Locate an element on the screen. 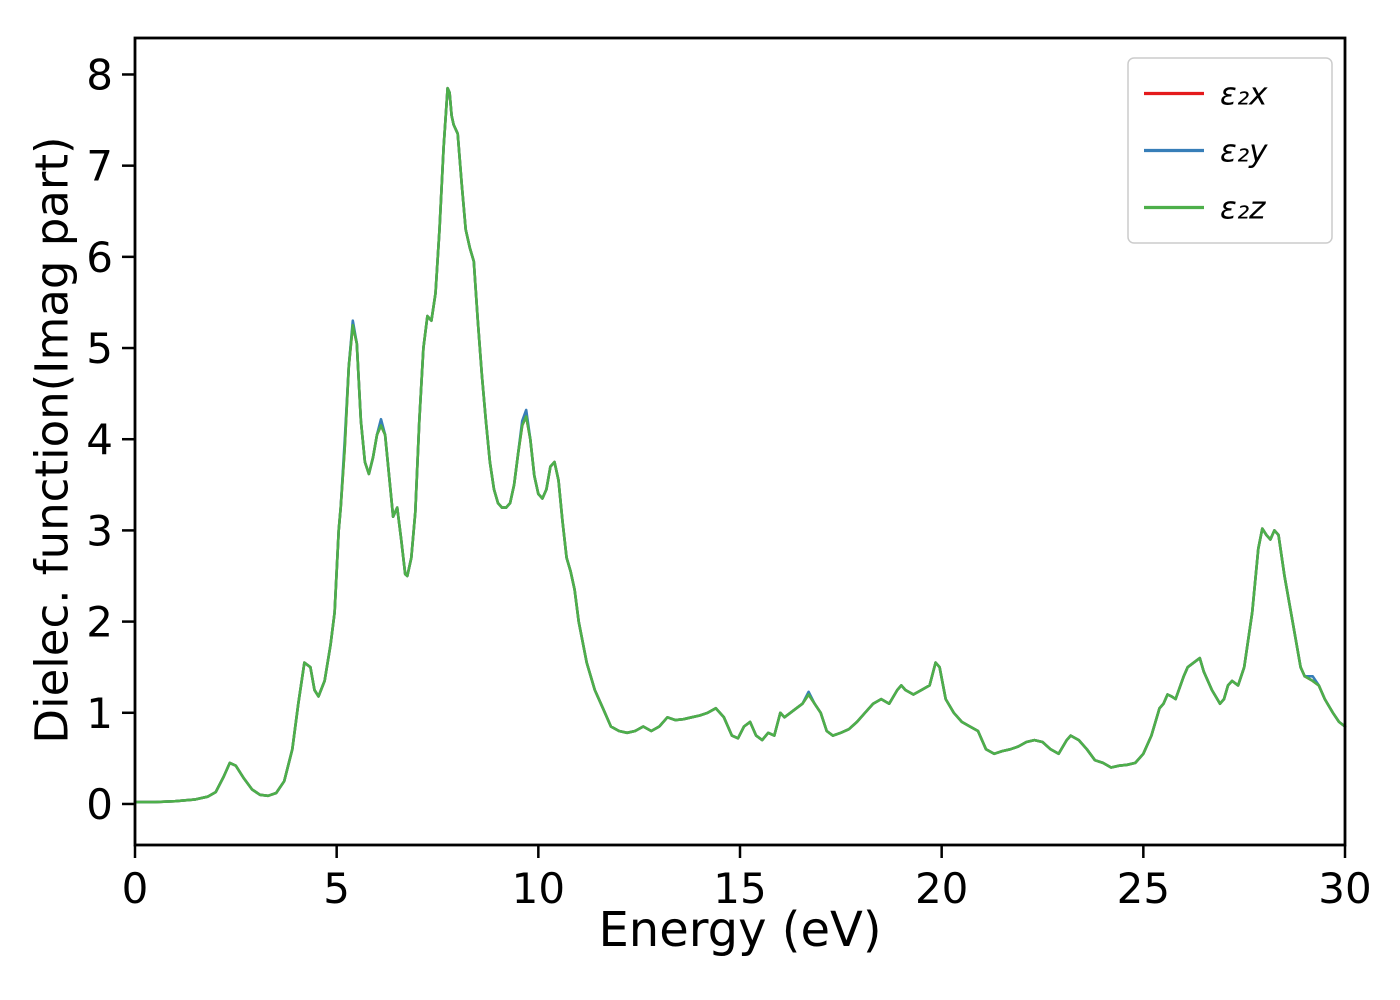  y-tick-label: 2 is located at coordinates (99, 622).